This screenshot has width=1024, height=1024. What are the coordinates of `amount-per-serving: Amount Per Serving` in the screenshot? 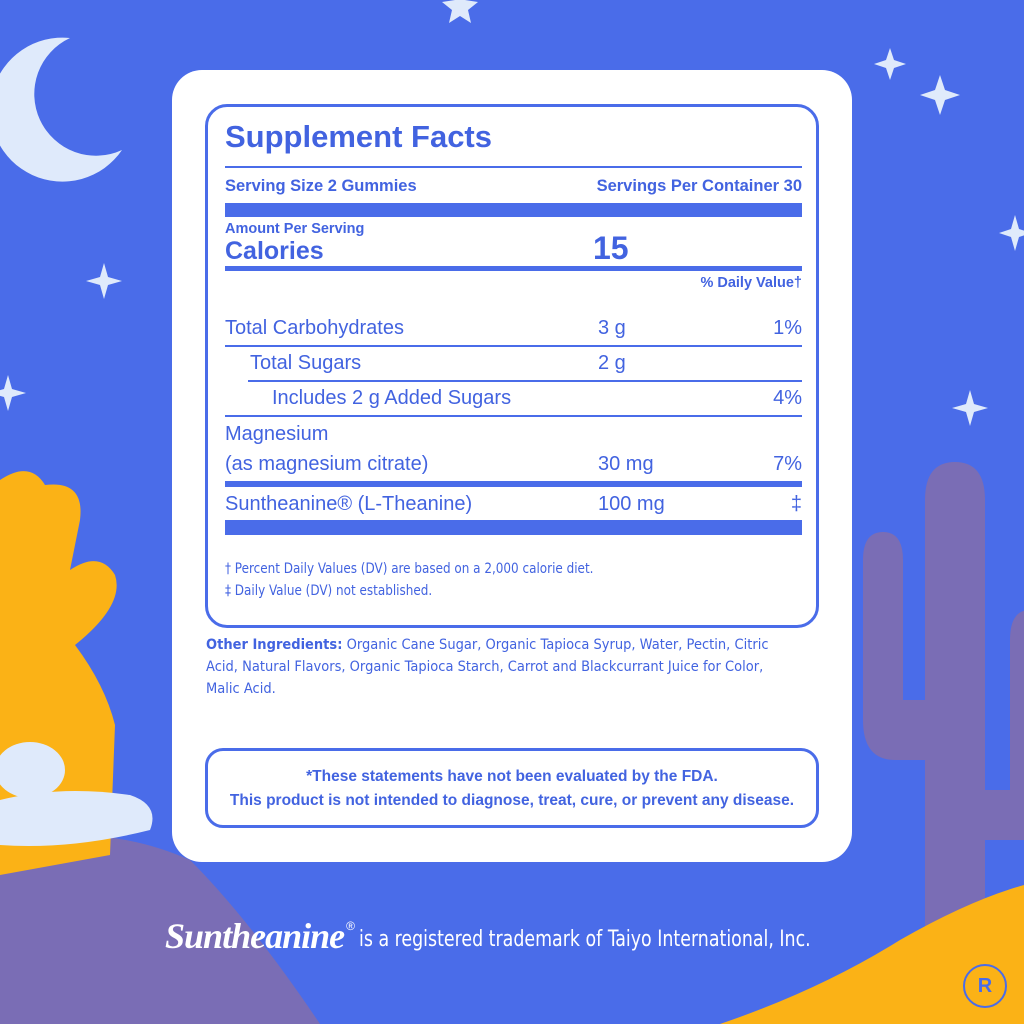 It's located at (295, 229).